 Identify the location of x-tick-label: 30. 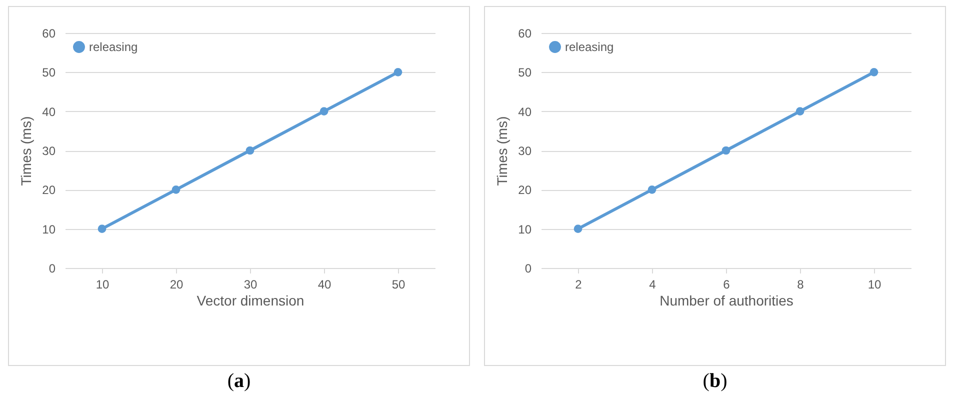
(251, 285).